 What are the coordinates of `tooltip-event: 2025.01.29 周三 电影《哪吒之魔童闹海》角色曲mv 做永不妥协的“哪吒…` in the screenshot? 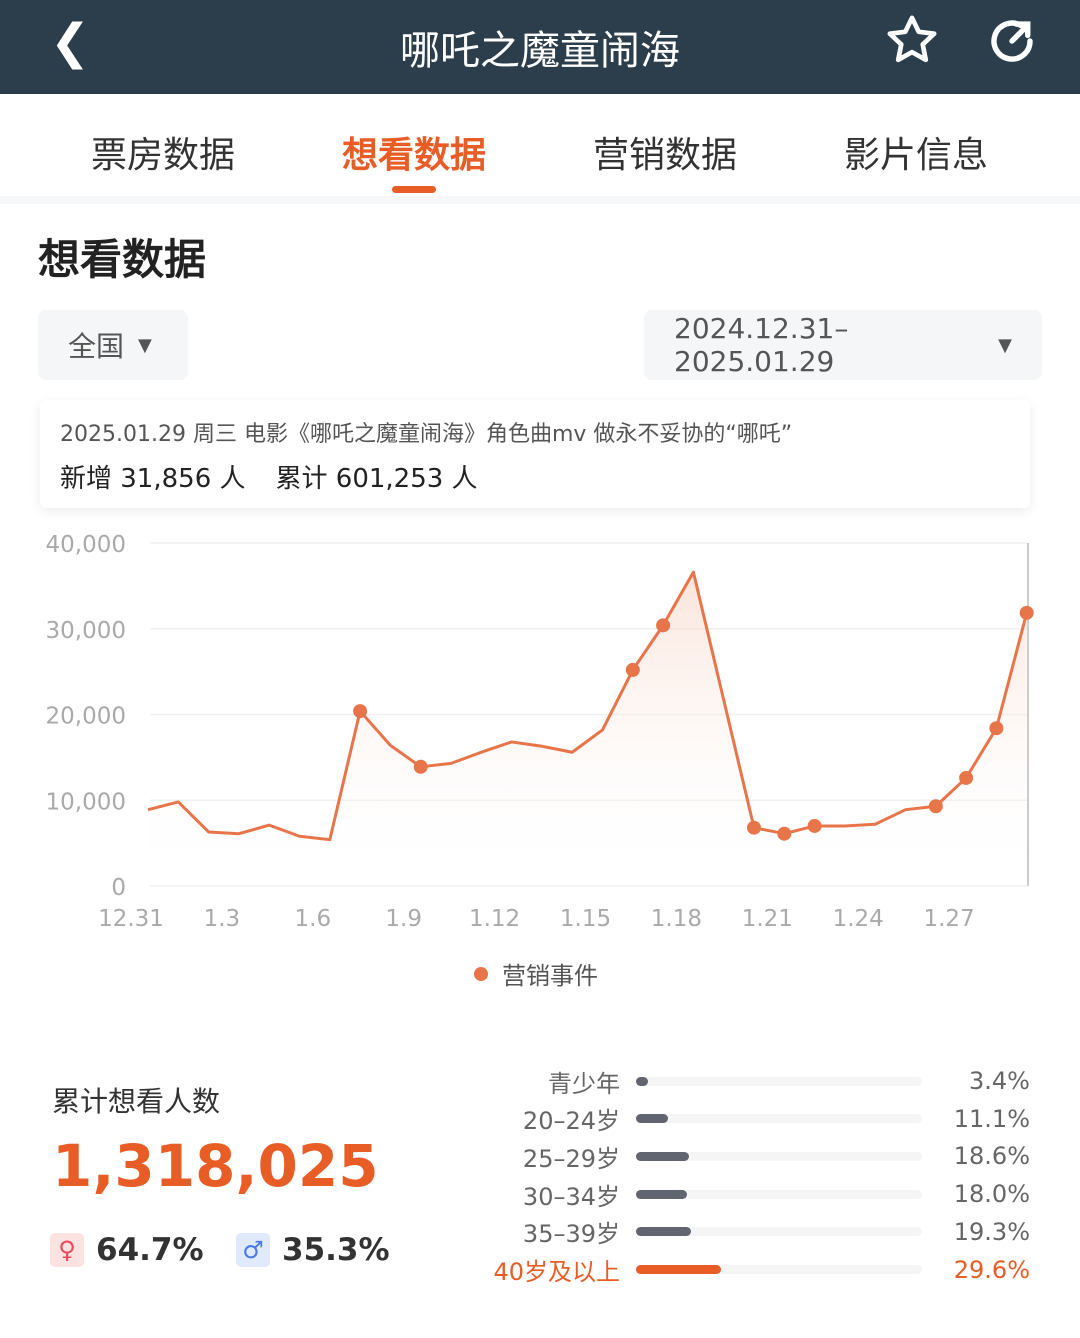 It's located at (426, 434).